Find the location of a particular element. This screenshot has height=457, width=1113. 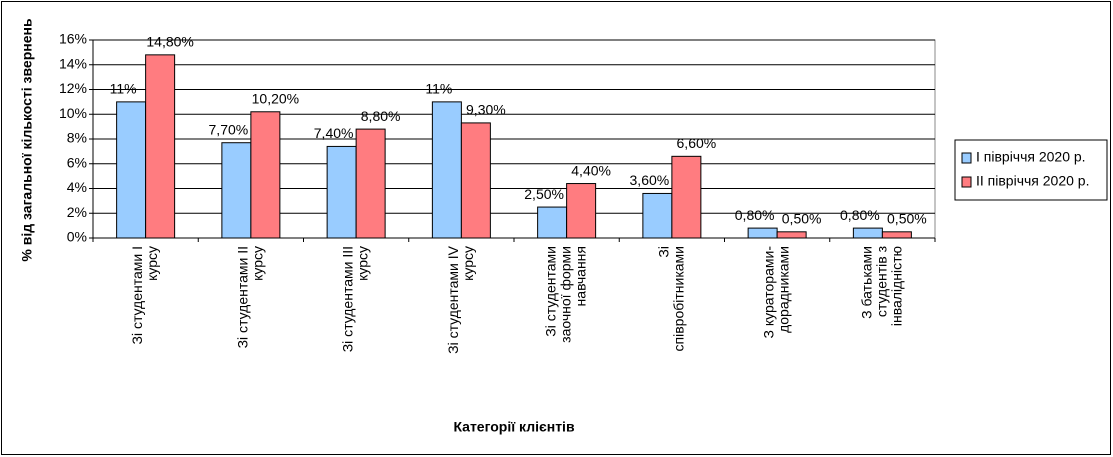

data-label: 9,30% is located at coordinates (486, 110).